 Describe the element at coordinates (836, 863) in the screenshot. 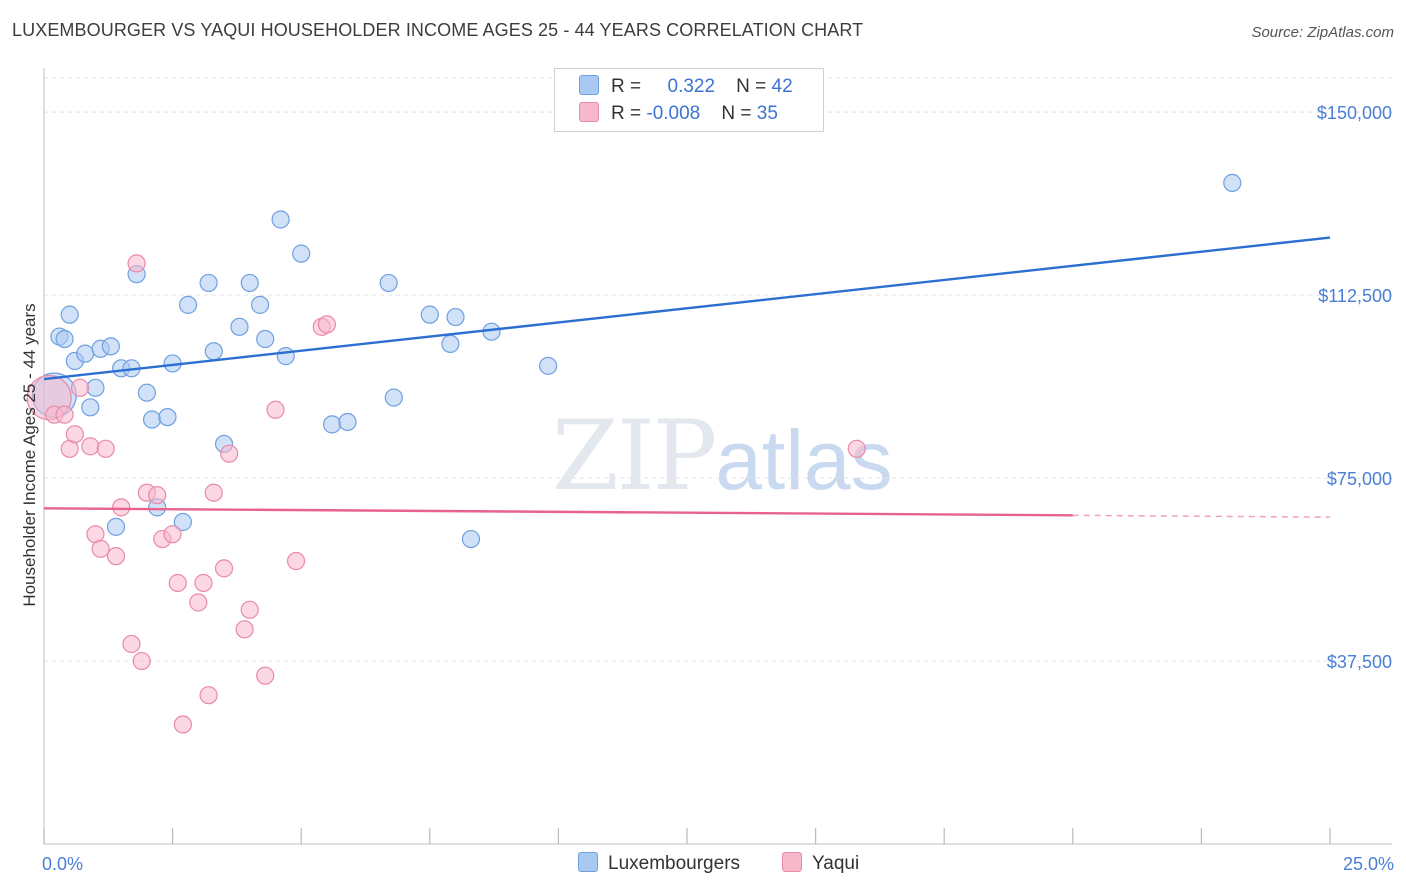

I see `bottom-legend-label: Yaqui` at that location.